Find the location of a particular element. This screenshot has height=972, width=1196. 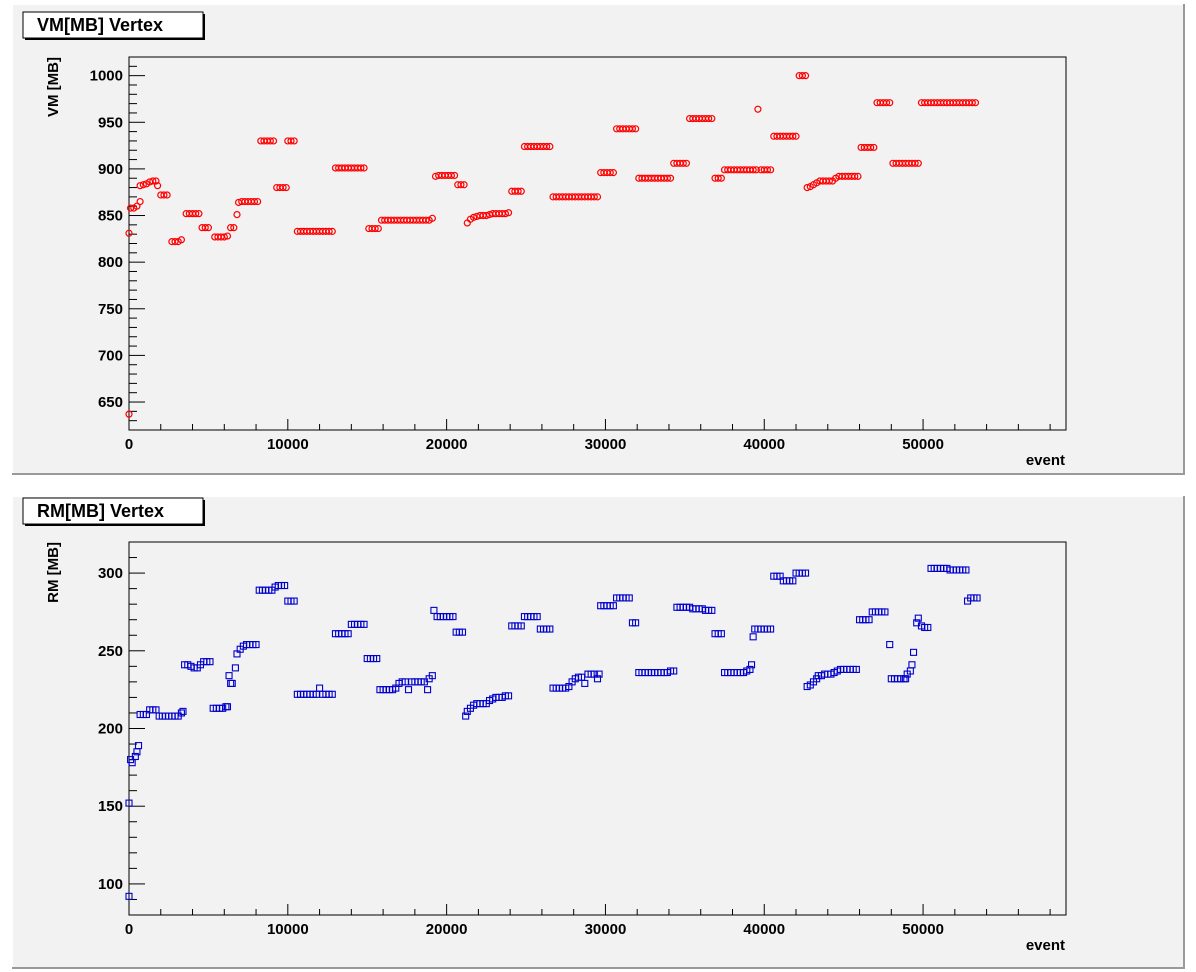

y-tick-label: 250 is located at coordinates (110, 651).